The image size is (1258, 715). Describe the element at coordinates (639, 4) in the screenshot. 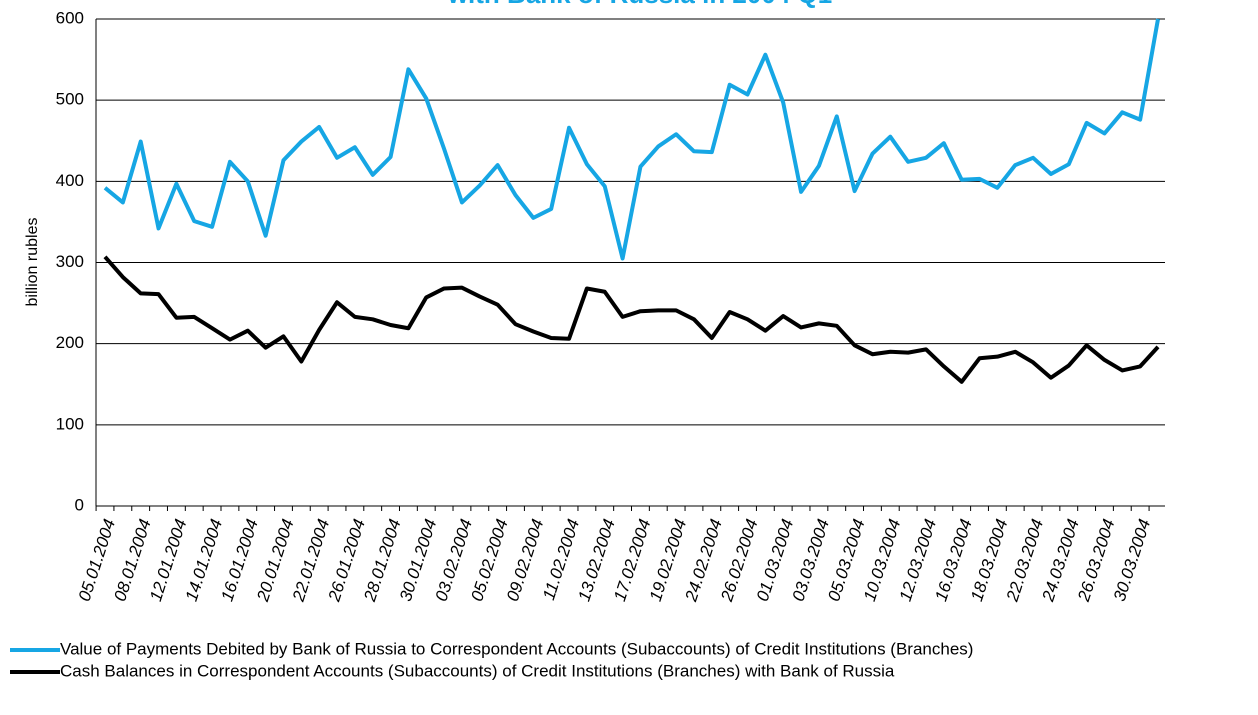

I see `chart-title: with Bank of Russia in 2004 Q1` at that location.